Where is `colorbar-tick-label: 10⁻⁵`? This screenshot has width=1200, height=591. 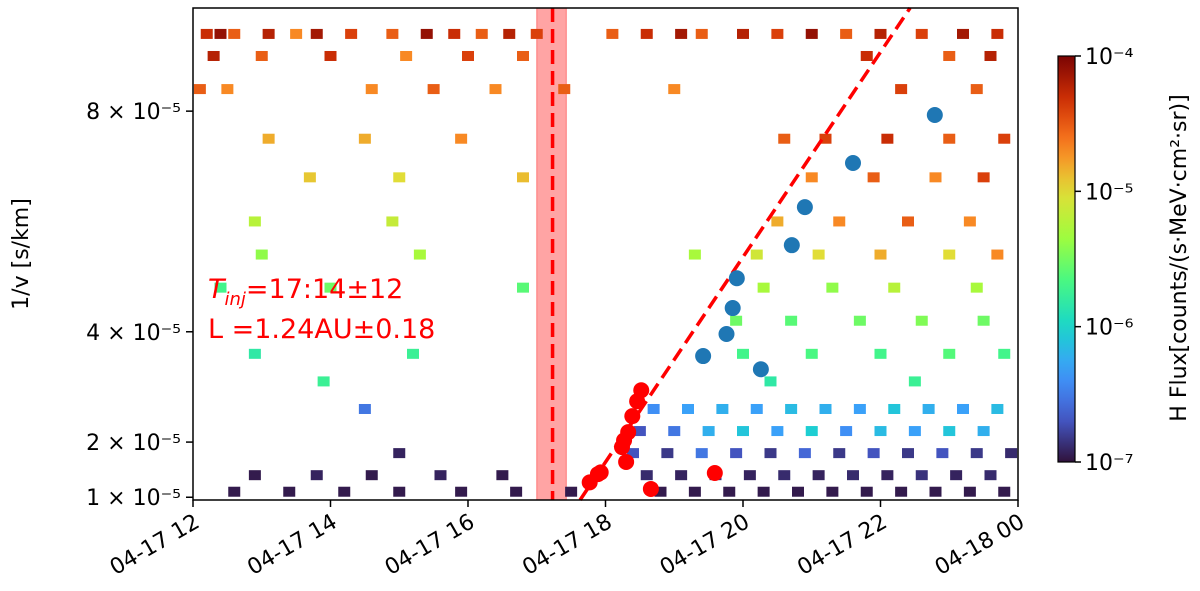 colorbar-tick-label: 10⁻⁵ is located at coordinates (1109, 192).